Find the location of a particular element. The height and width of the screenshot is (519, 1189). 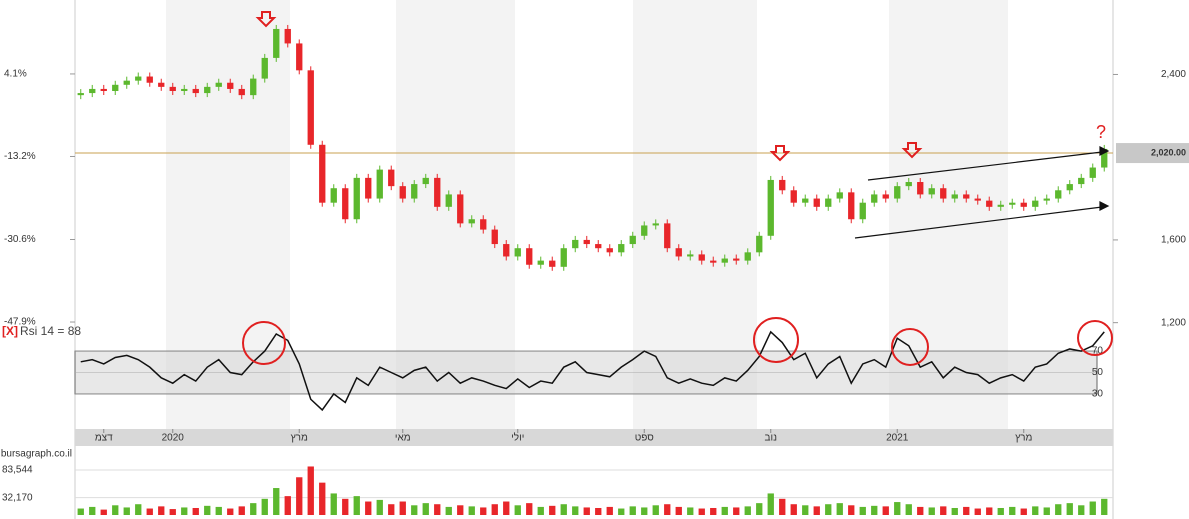

rsi-close: [X] is located at coordinates (10, 331).